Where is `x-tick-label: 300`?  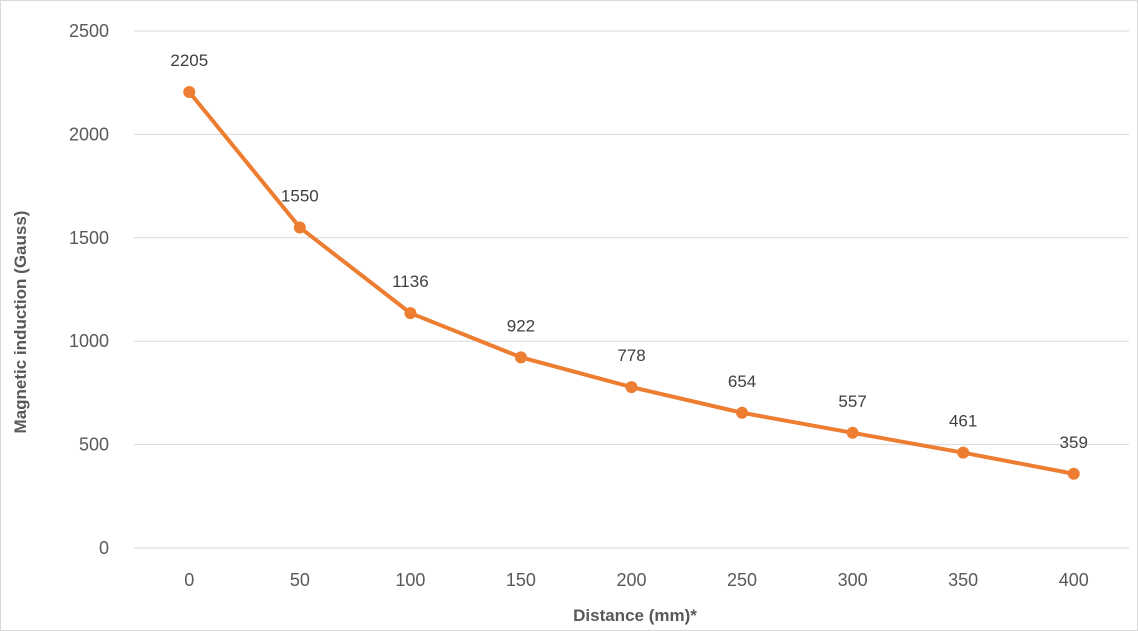 x-tick-label: 300 is located at coordinates (853, 580).